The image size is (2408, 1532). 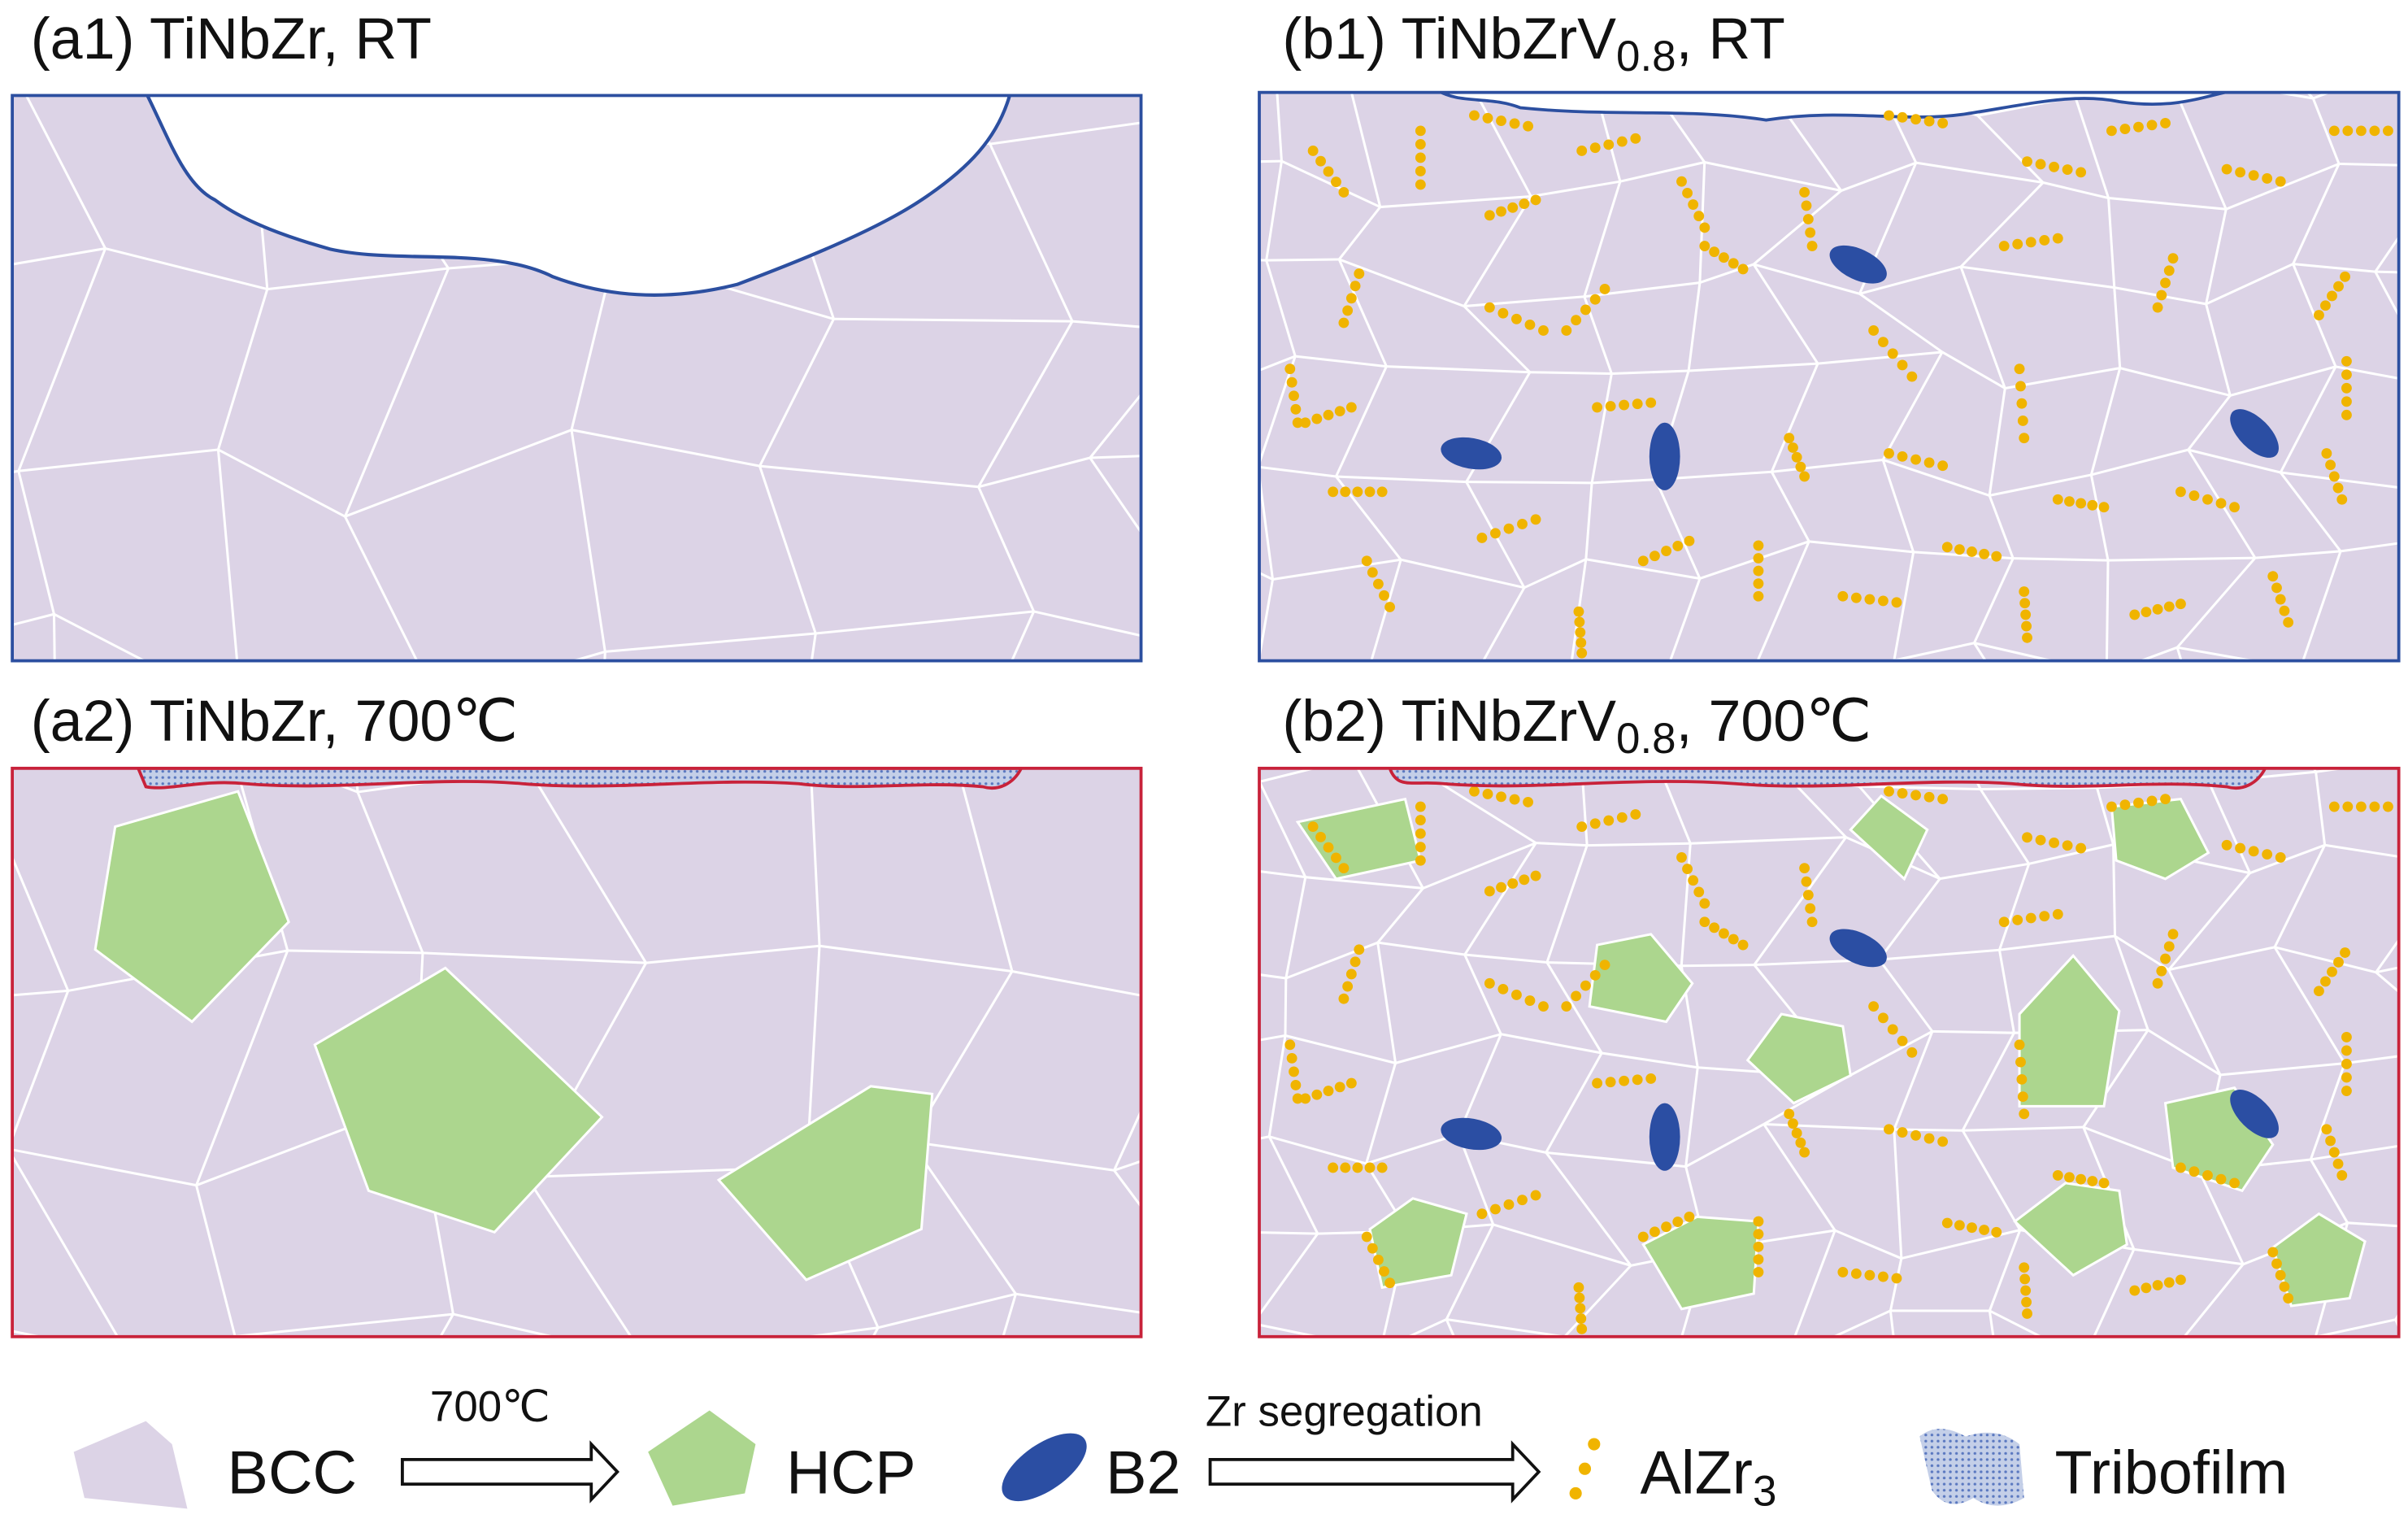 I want to click on hcp-icon, so click(x=702, y=1458).